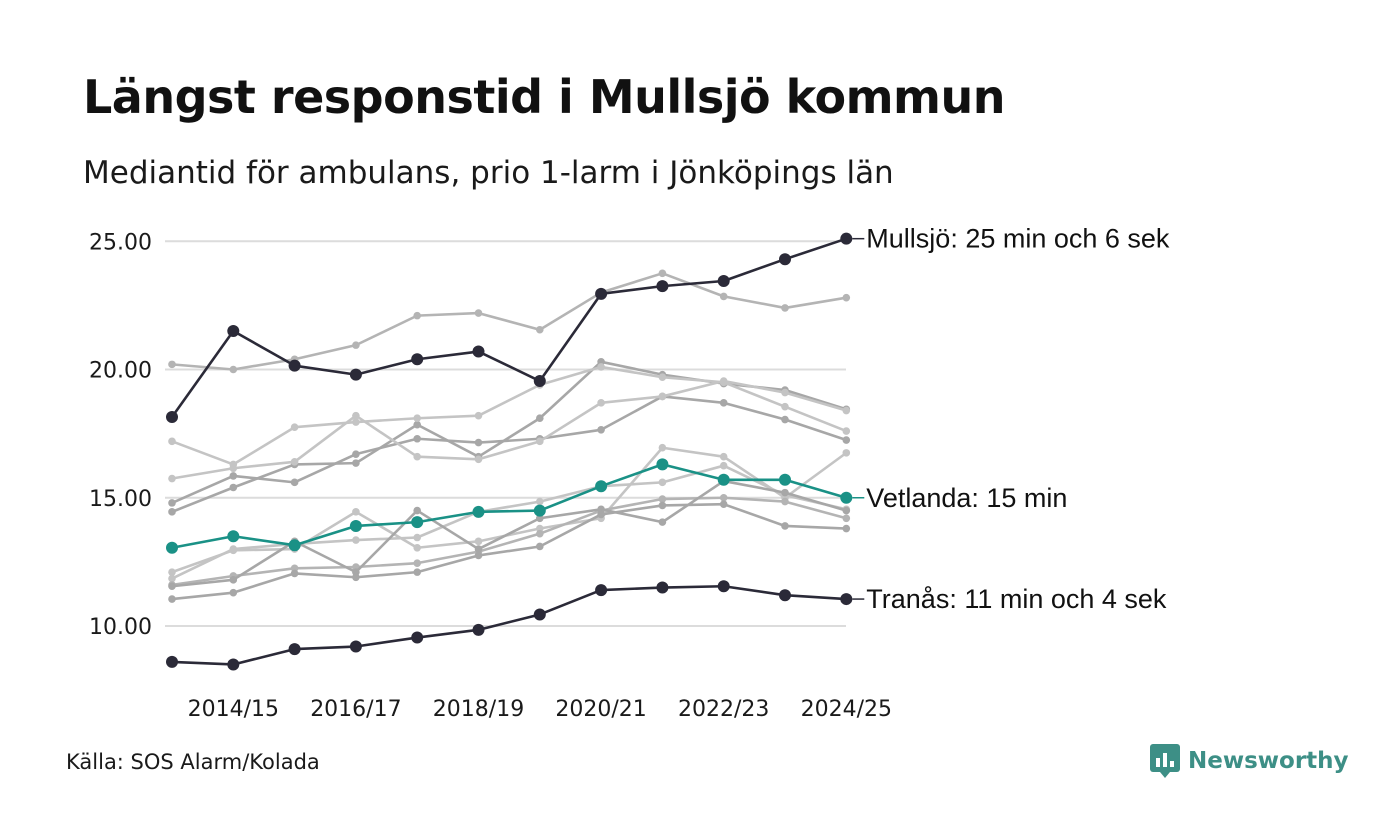 This screenshot has height=840, width=1400. What do you see at coordinates (478, 709) in the screenshot?
I see `x-tick-label: 2018/19` at bounding box center [478, 709].